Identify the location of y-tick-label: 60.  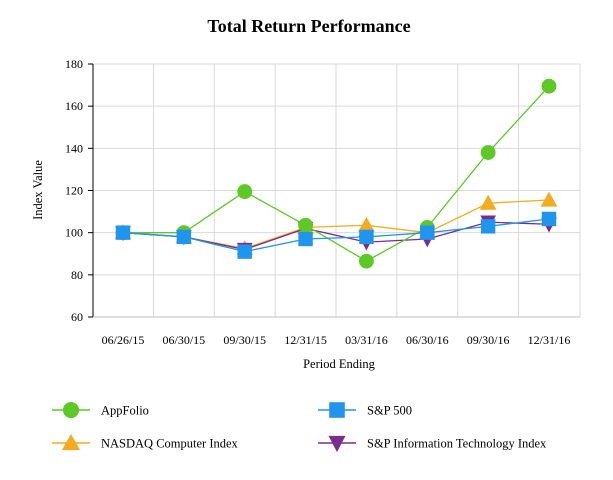
(77, 317).